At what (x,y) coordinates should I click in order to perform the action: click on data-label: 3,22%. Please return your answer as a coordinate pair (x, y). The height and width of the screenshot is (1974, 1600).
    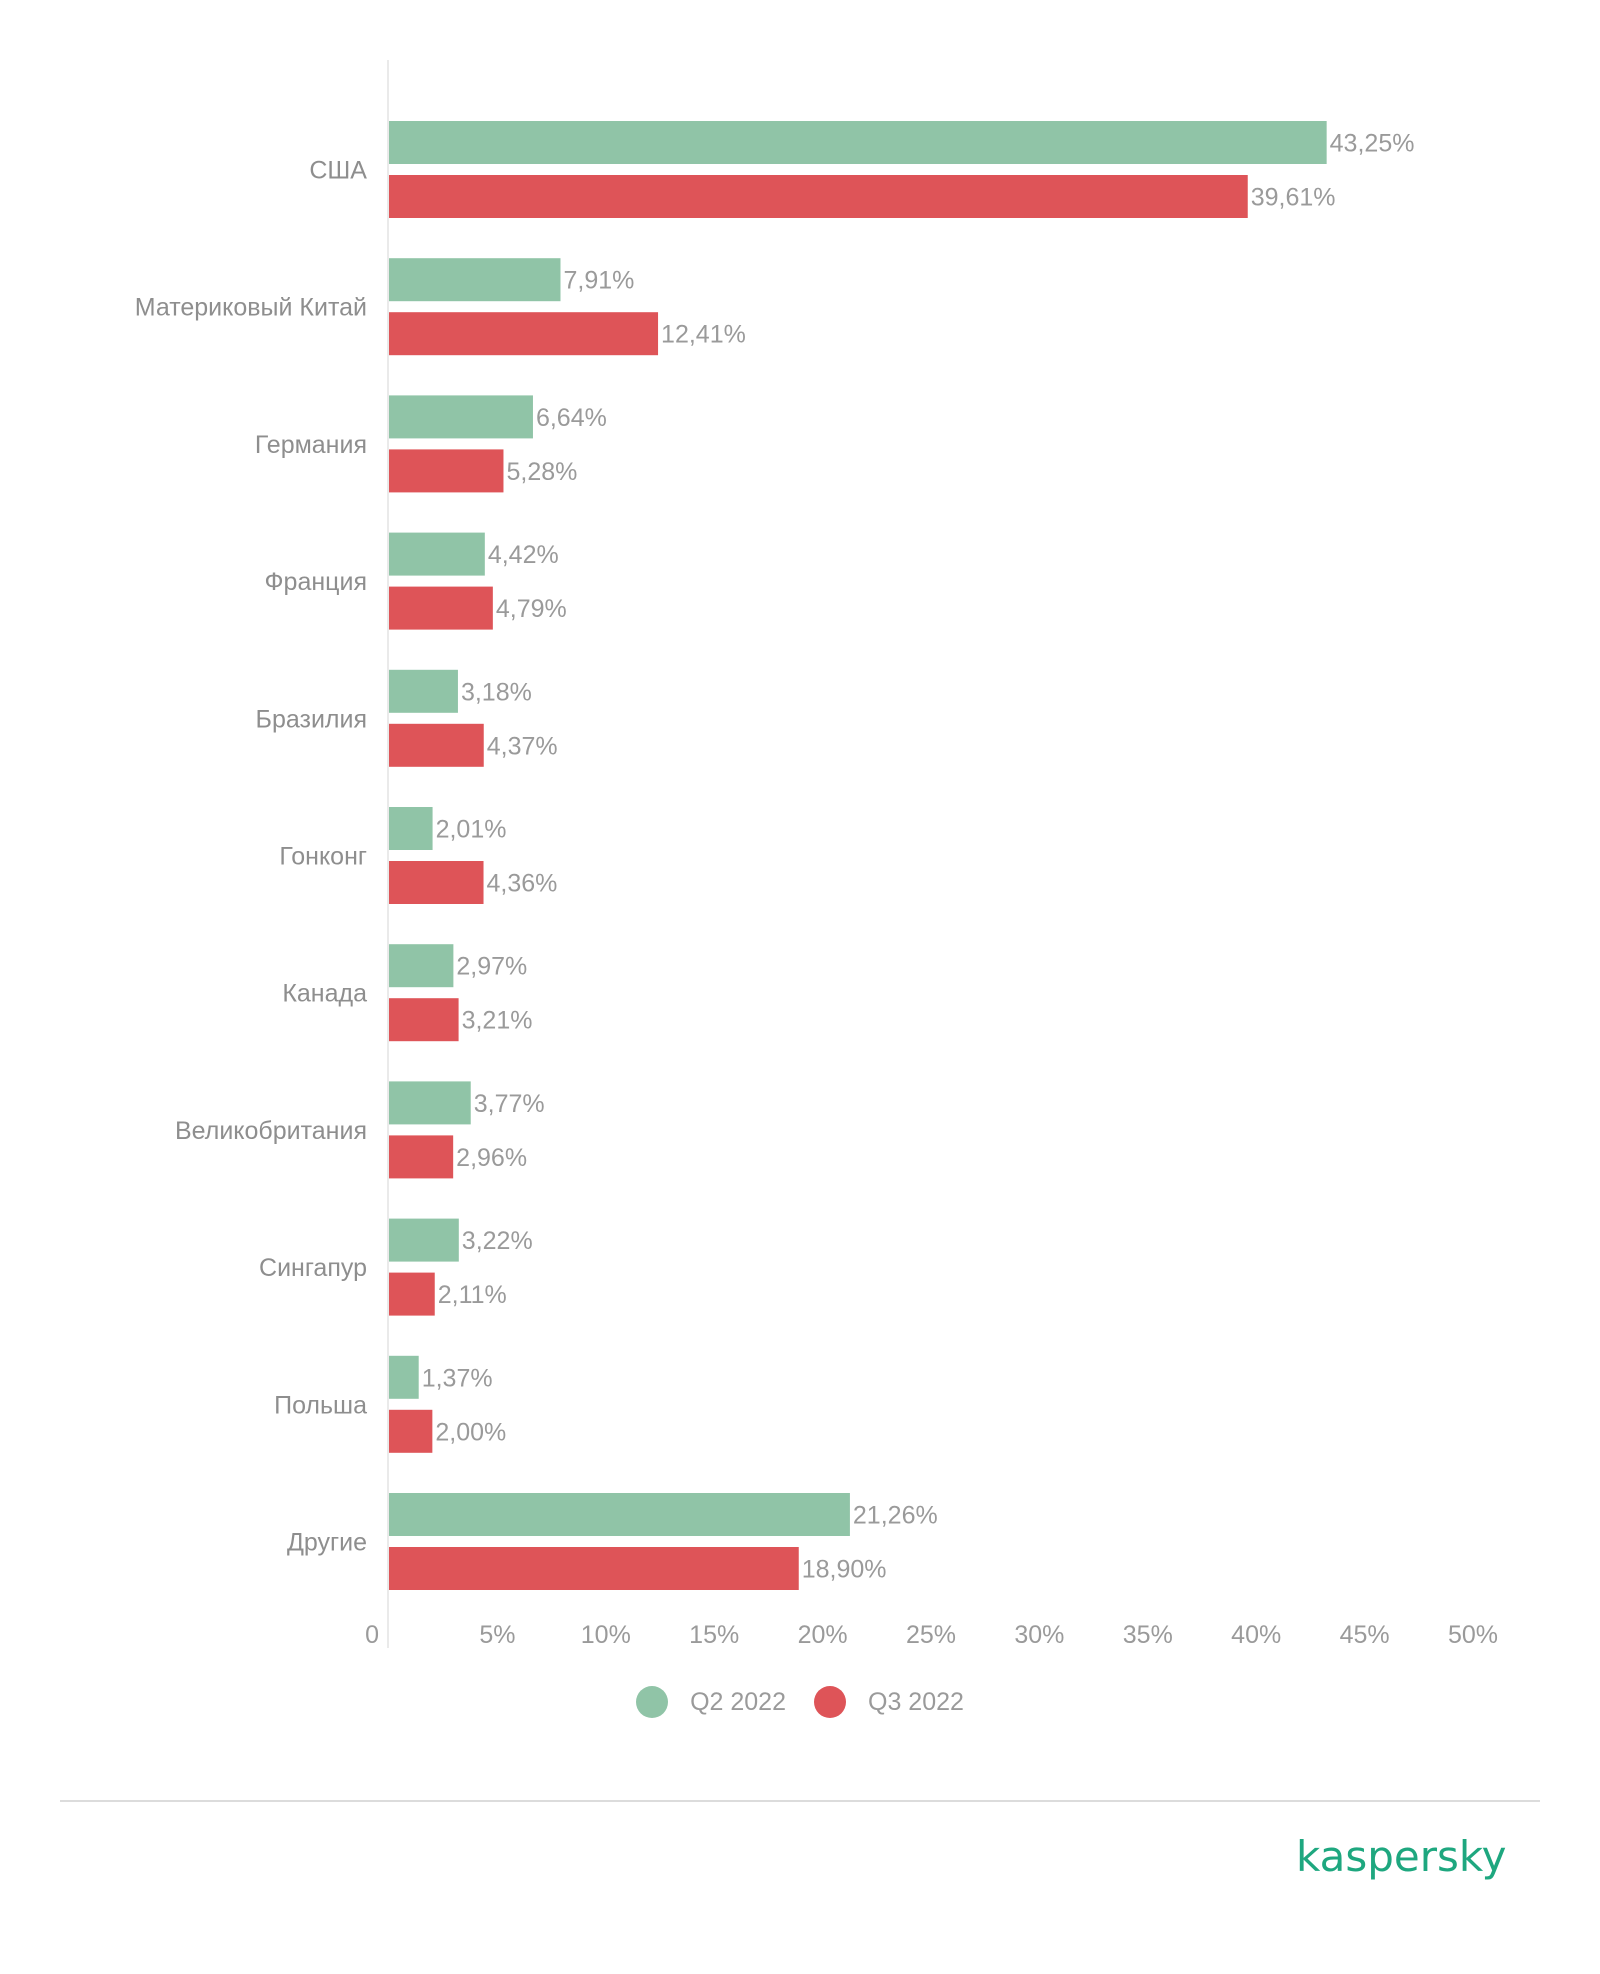
    Looking at the image, I should click on (497, 1241).